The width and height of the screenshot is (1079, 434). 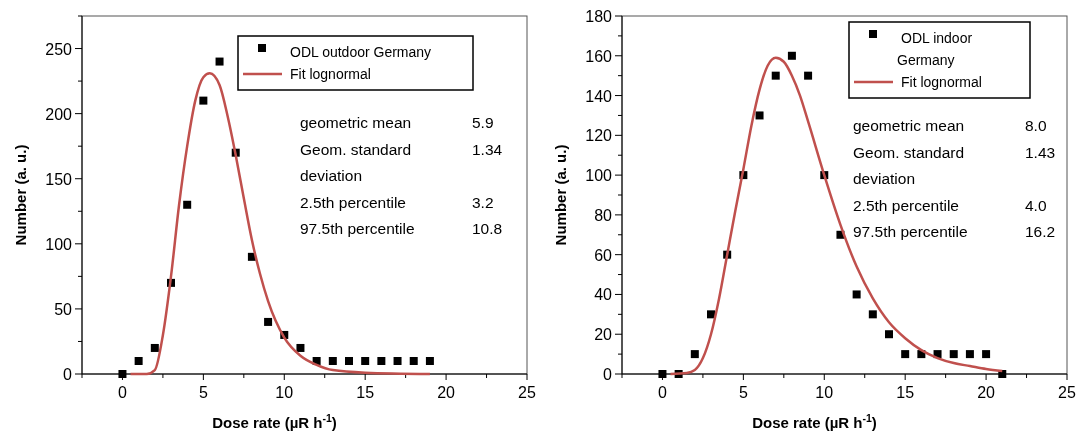 What do you see at coordinates (487, 149) in the screenshot?
I see `annotation: 1.34` at bounding box center [487, 149].